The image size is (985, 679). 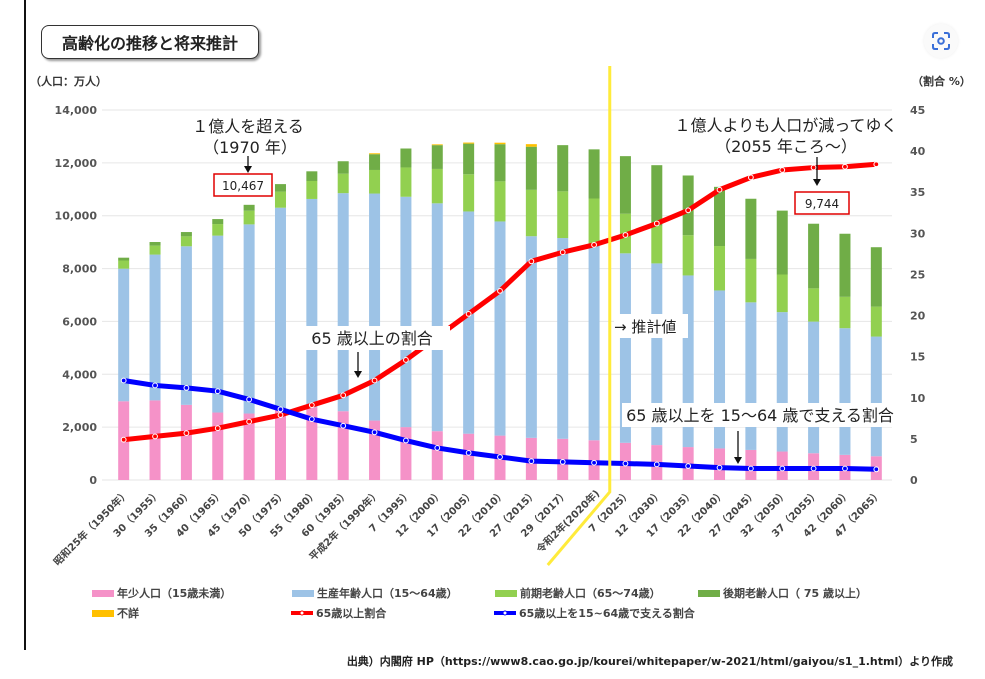 What do you see at coordinates (590, 593) in the screenshot?
I see `legend-label: 前期老齢人口（65～74歳）` at bounding box center [590, 593].